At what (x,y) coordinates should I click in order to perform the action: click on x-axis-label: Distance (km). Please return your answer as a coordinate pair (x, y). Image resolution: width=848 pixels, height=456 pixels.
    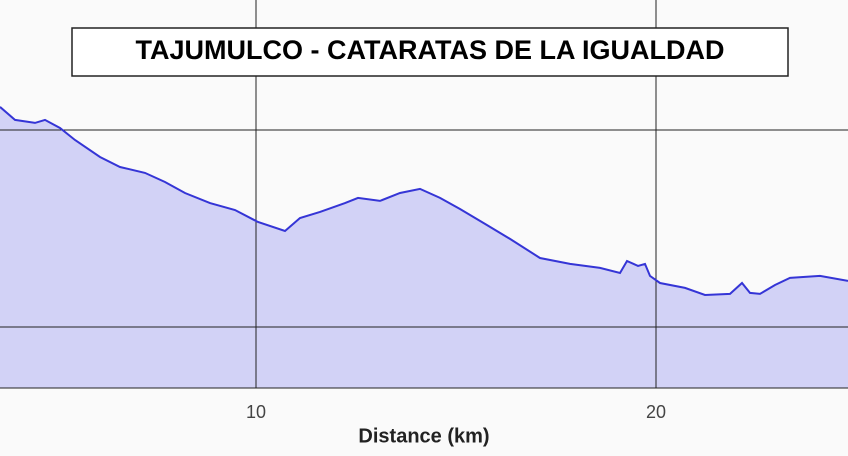
    Looking at the image, I should click on (423, 436).